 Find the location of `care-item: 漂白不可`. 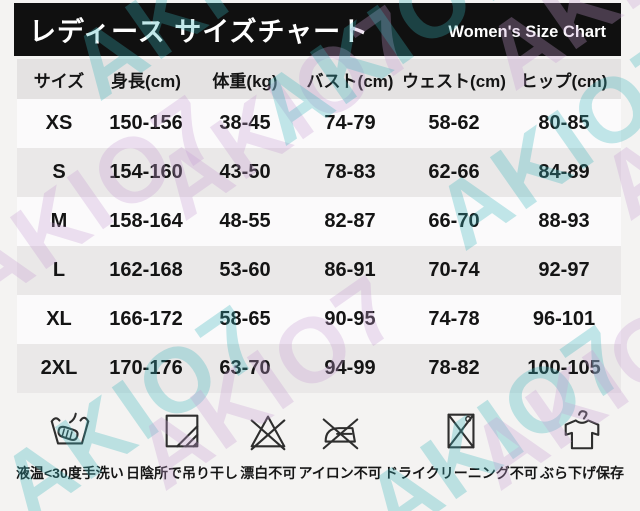

care-item: 漂白不可 is located at coordinates (268, 445).